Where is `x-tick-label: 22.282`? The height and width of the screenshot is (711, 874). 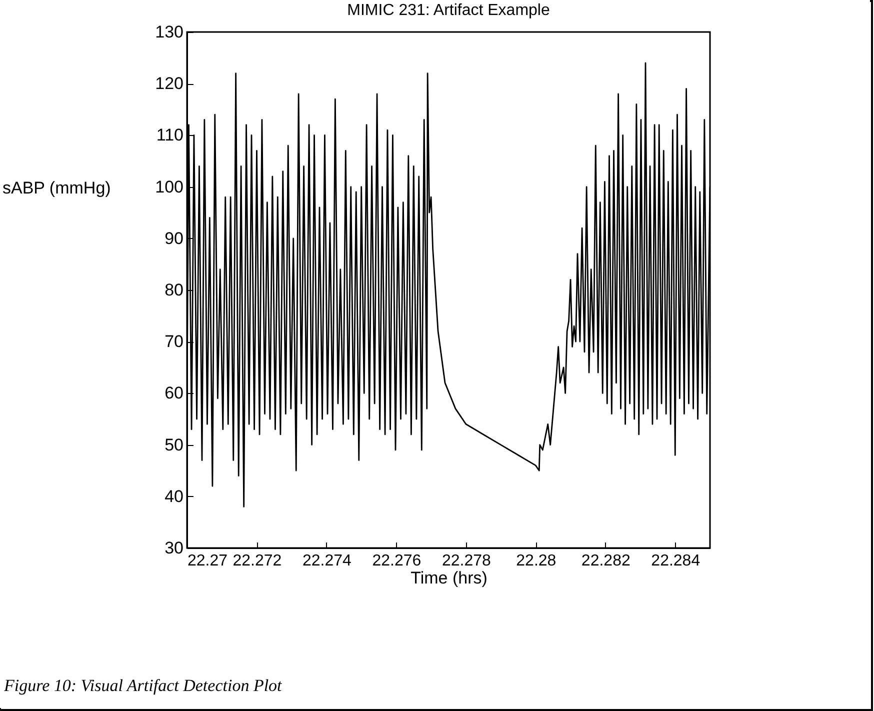 x-tick-label: 22.282 is located at coordinates (605, 561).